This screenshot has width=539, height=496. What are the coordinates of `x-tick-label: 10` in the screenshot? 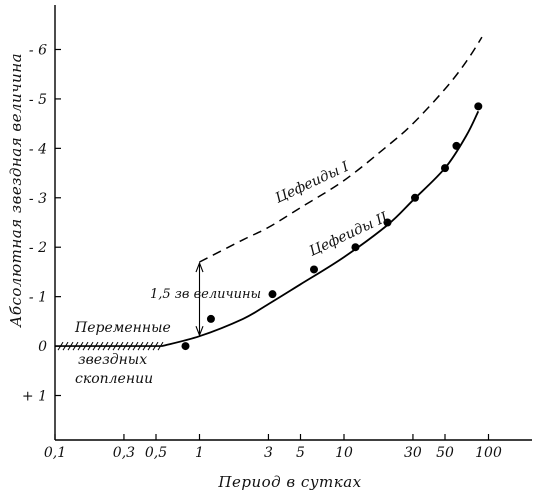 It's located at (344, 453).